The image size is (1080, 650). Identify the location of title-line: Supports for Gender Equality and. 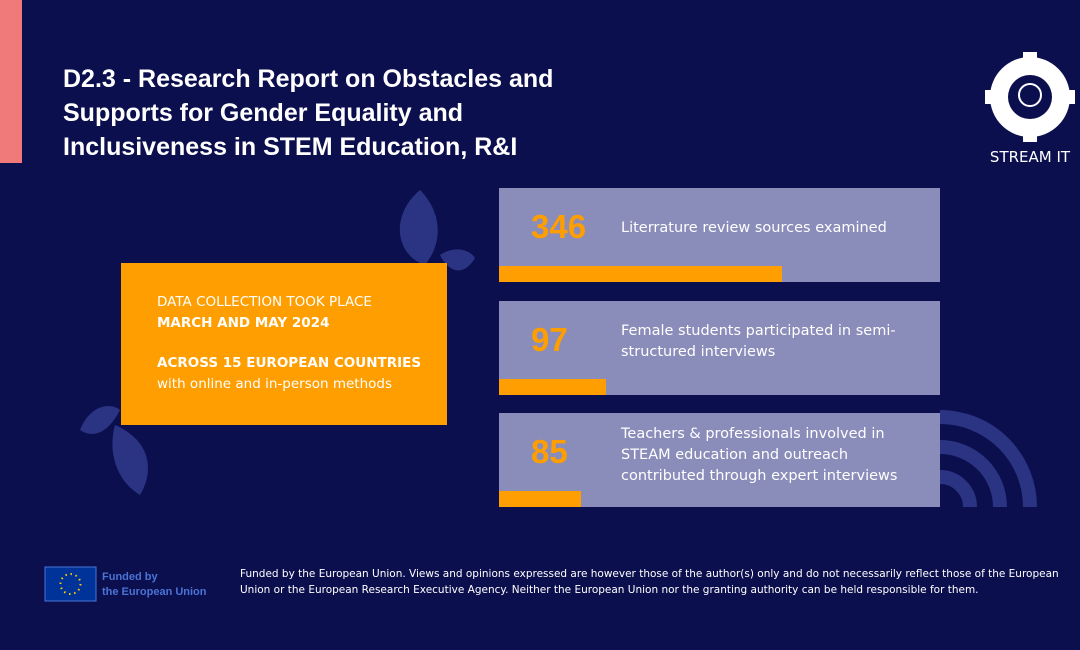
(263, 113).